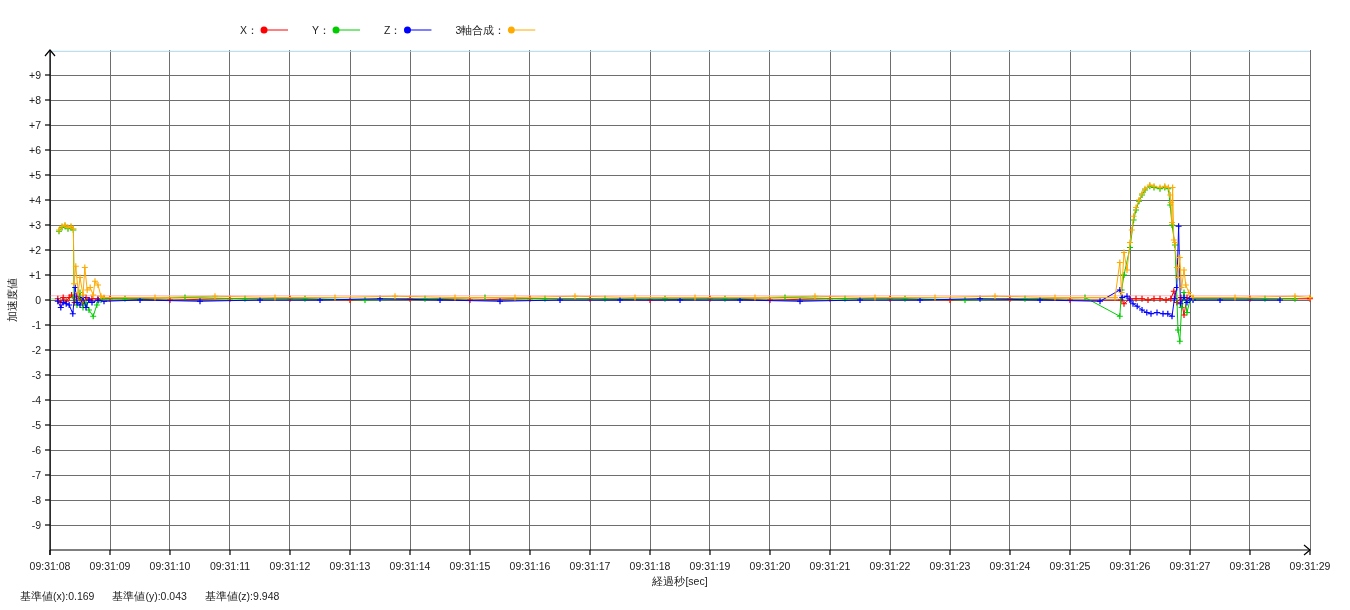 This screenshot has height=610, width=1350. What do you see at coordinates (50, 566) in the screenshot?
I see `x-tick-label: 09:31:08` at bounding box center [50, 566].